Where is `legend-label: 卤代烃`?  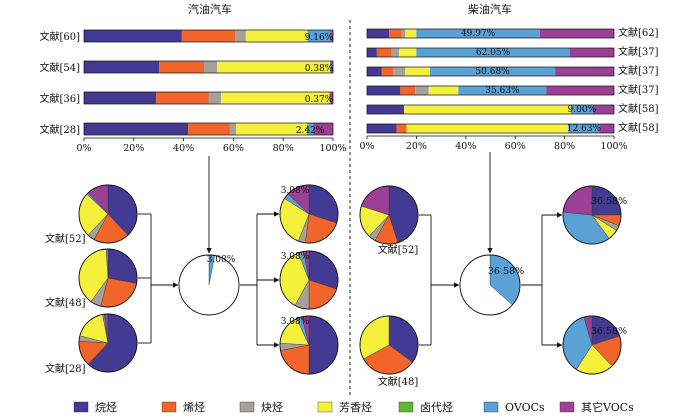 legend-label: 卤代烃 is located at coordinates (436, 407).